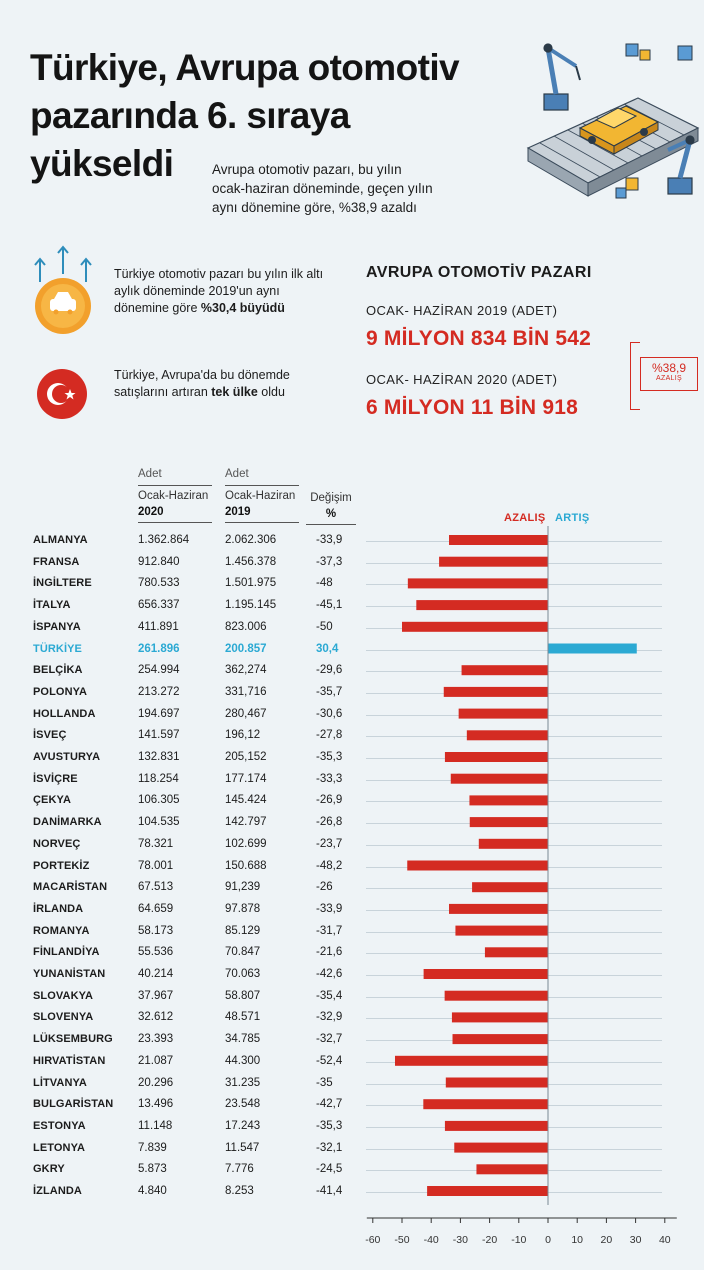 This screenshot has width=704, height=1270. What do you see at coordinates (498, 540) in the screenshot?
I see `bar-almanya` at bounding box center [498, 540].